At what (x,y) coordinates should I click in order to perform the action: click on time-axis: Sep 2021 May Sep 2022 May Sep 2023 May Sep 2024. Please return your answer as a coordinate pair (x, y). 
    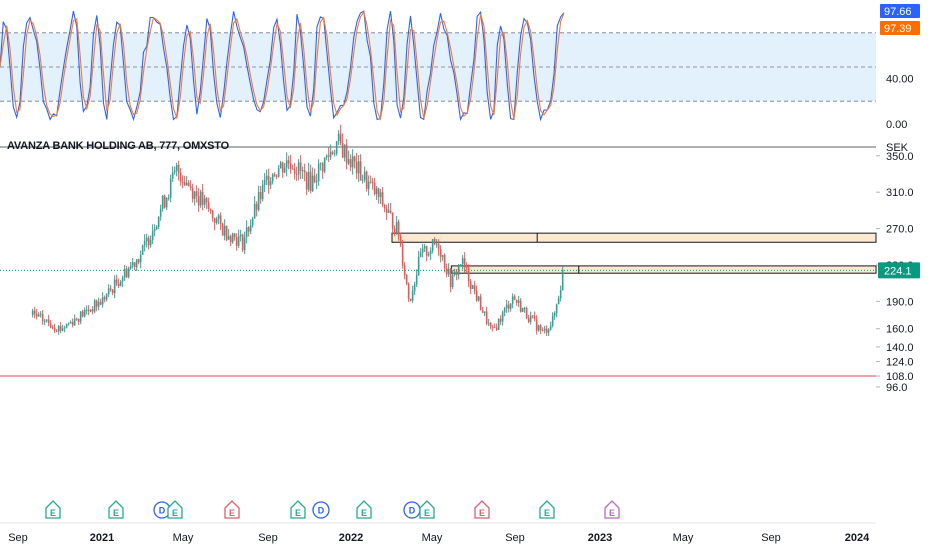
    Looking at the image, I should click on (438, 533).